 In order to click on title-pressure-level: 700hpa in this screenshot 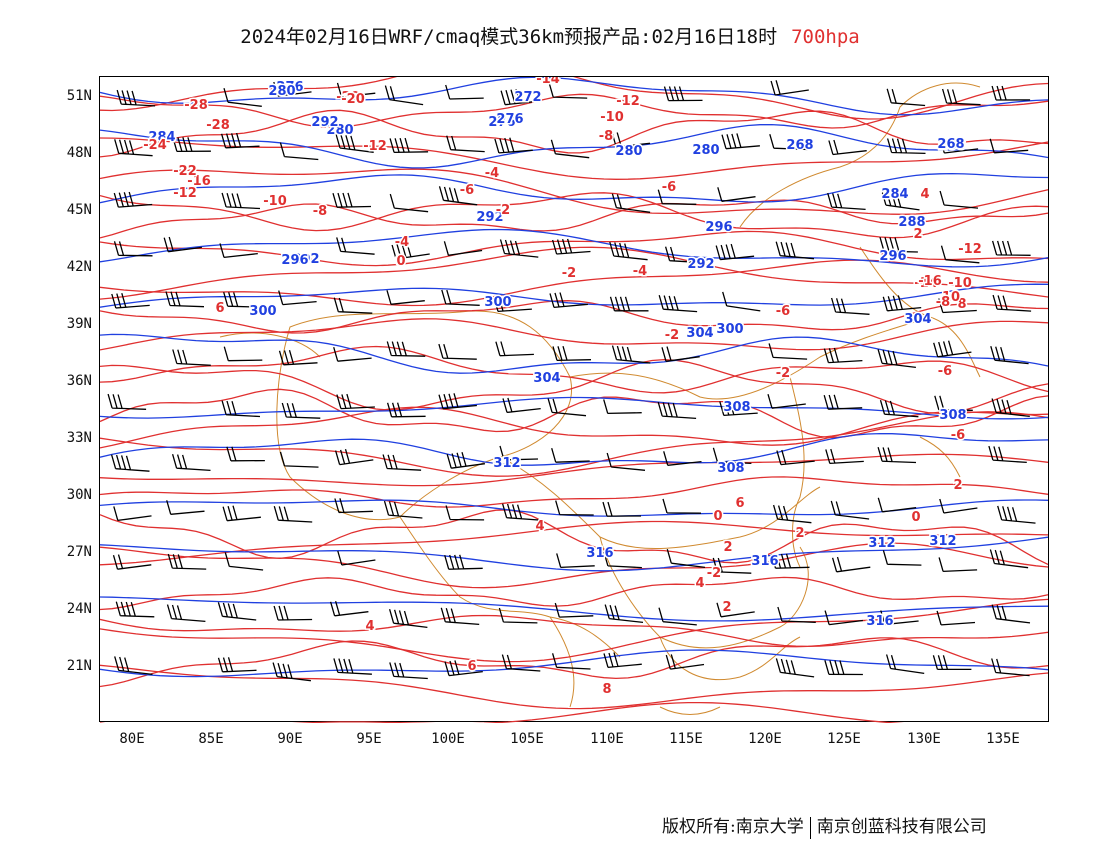, I will do `click(825, 37)`.